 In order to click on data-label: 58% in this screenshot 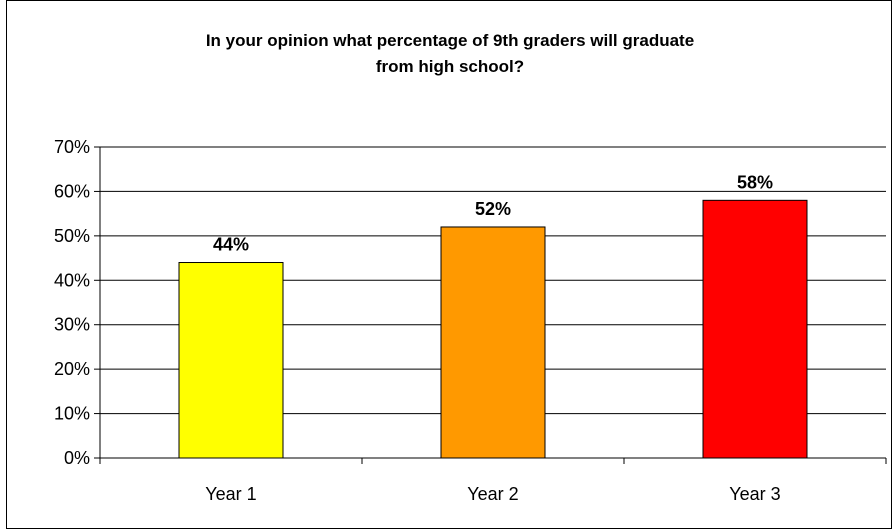, I will do `click(755, 182)`.